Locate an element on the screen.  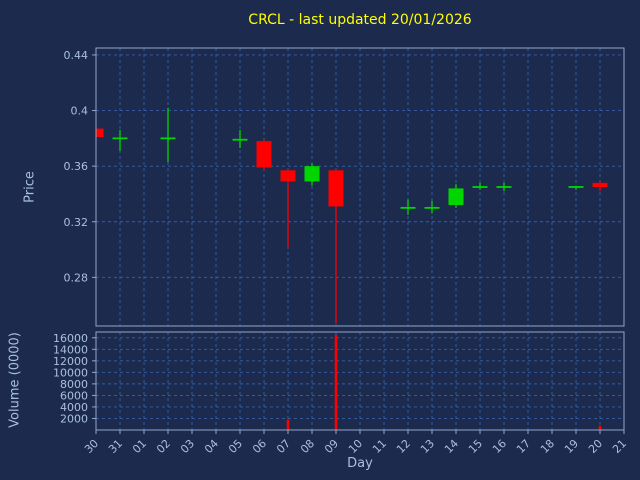
price-tick-label: 0.4 is located at coordinates (80, 111).